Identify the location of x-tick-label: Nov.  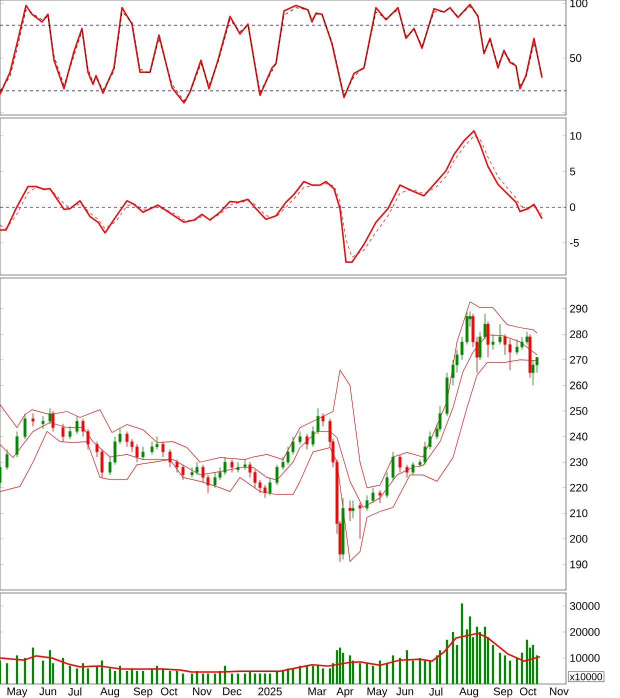
(202, 692).